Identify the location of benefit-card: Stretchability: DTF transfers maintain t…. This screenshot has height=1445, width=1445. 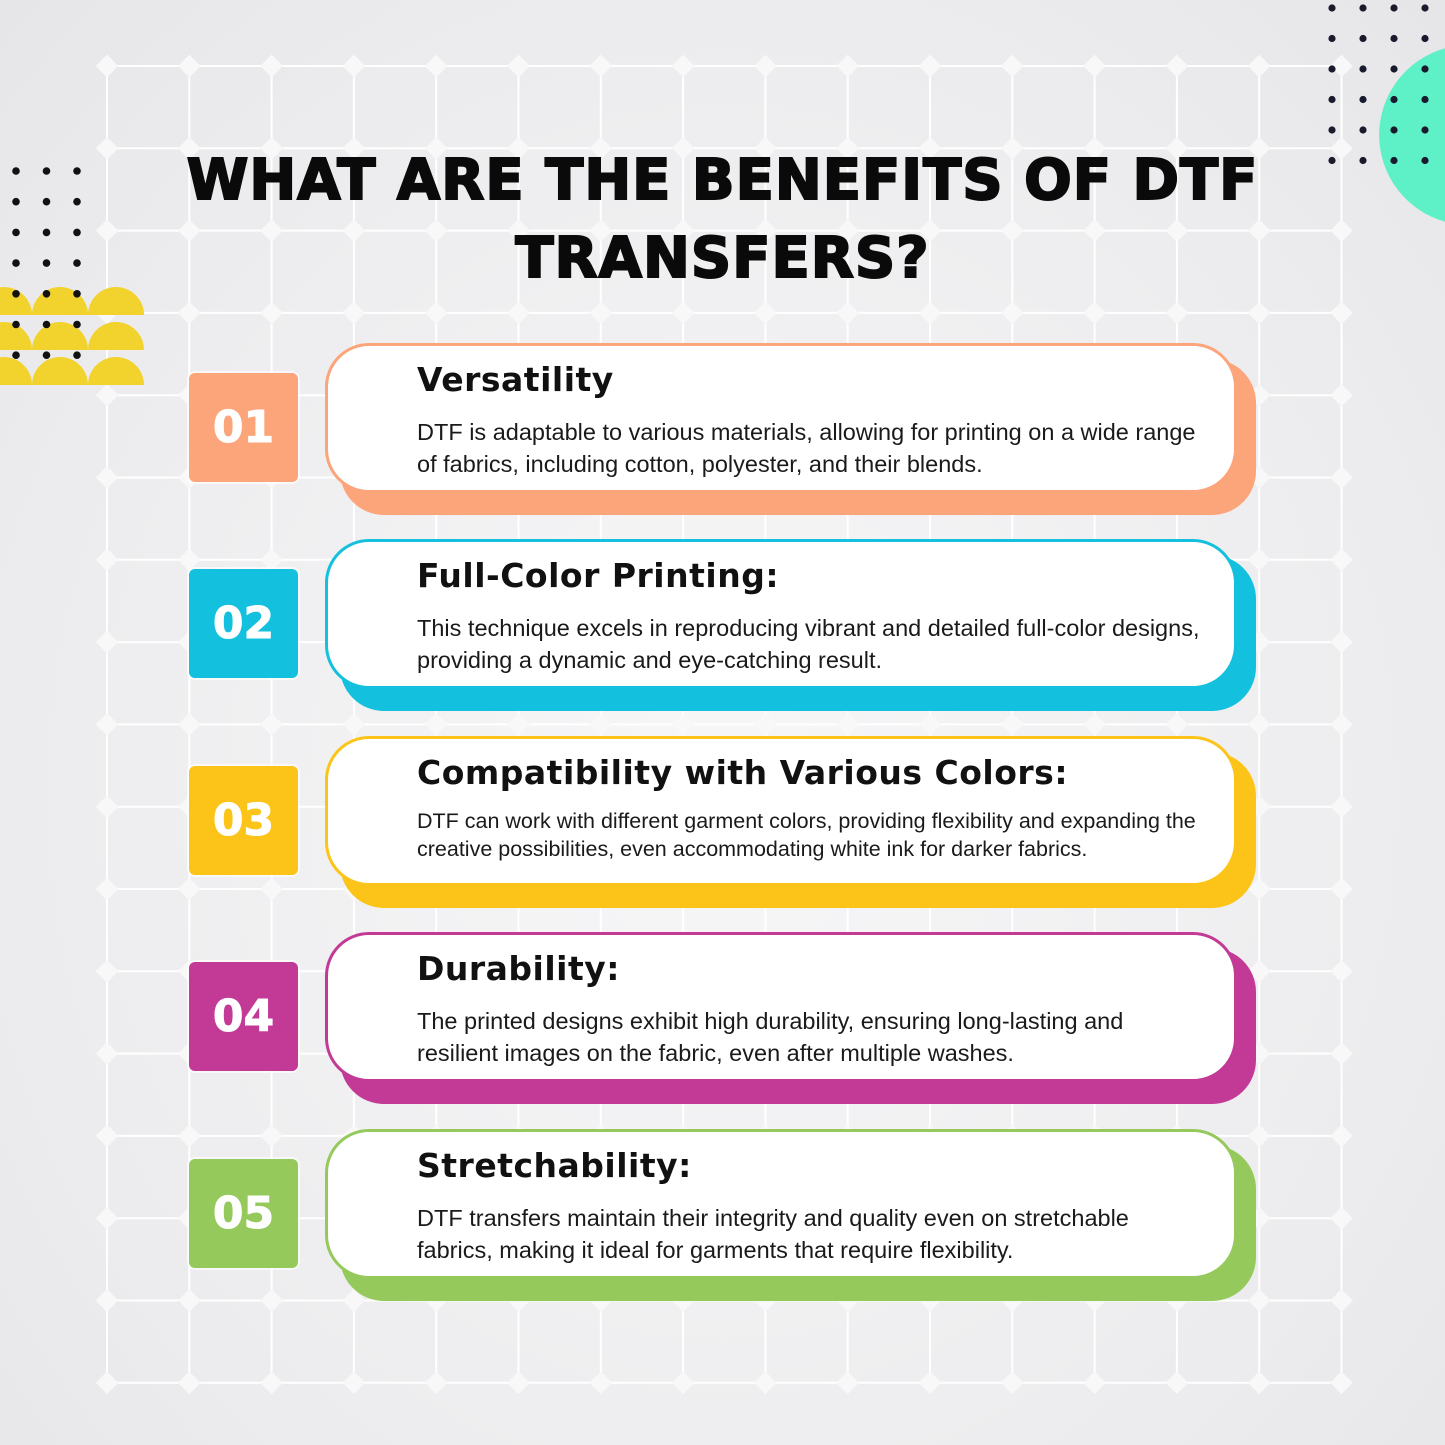
(781, 1204).